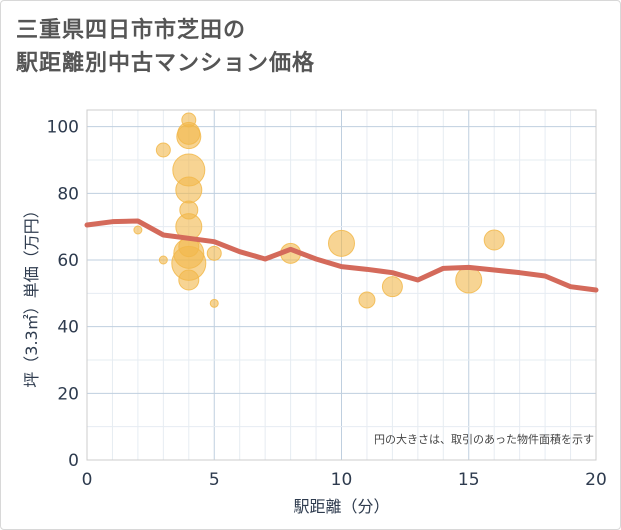 Image resolution: width=621 pixels, height=530 pixels. What do you see at coordinates (166, 63) in the screenshot?
I see `chart-title-line-2: 駅距離別中古マンション価格` at bounding box center [166, 63].